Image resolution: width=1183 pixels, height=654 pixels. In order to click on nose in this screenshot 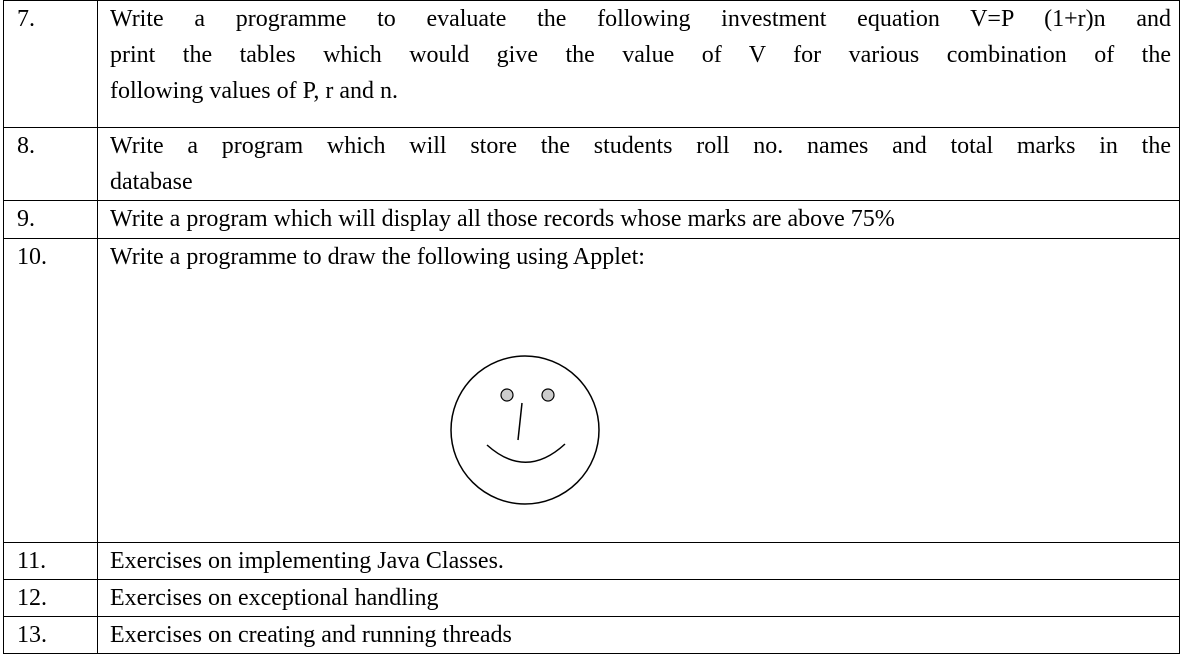, I will do `click(520, 421)`.